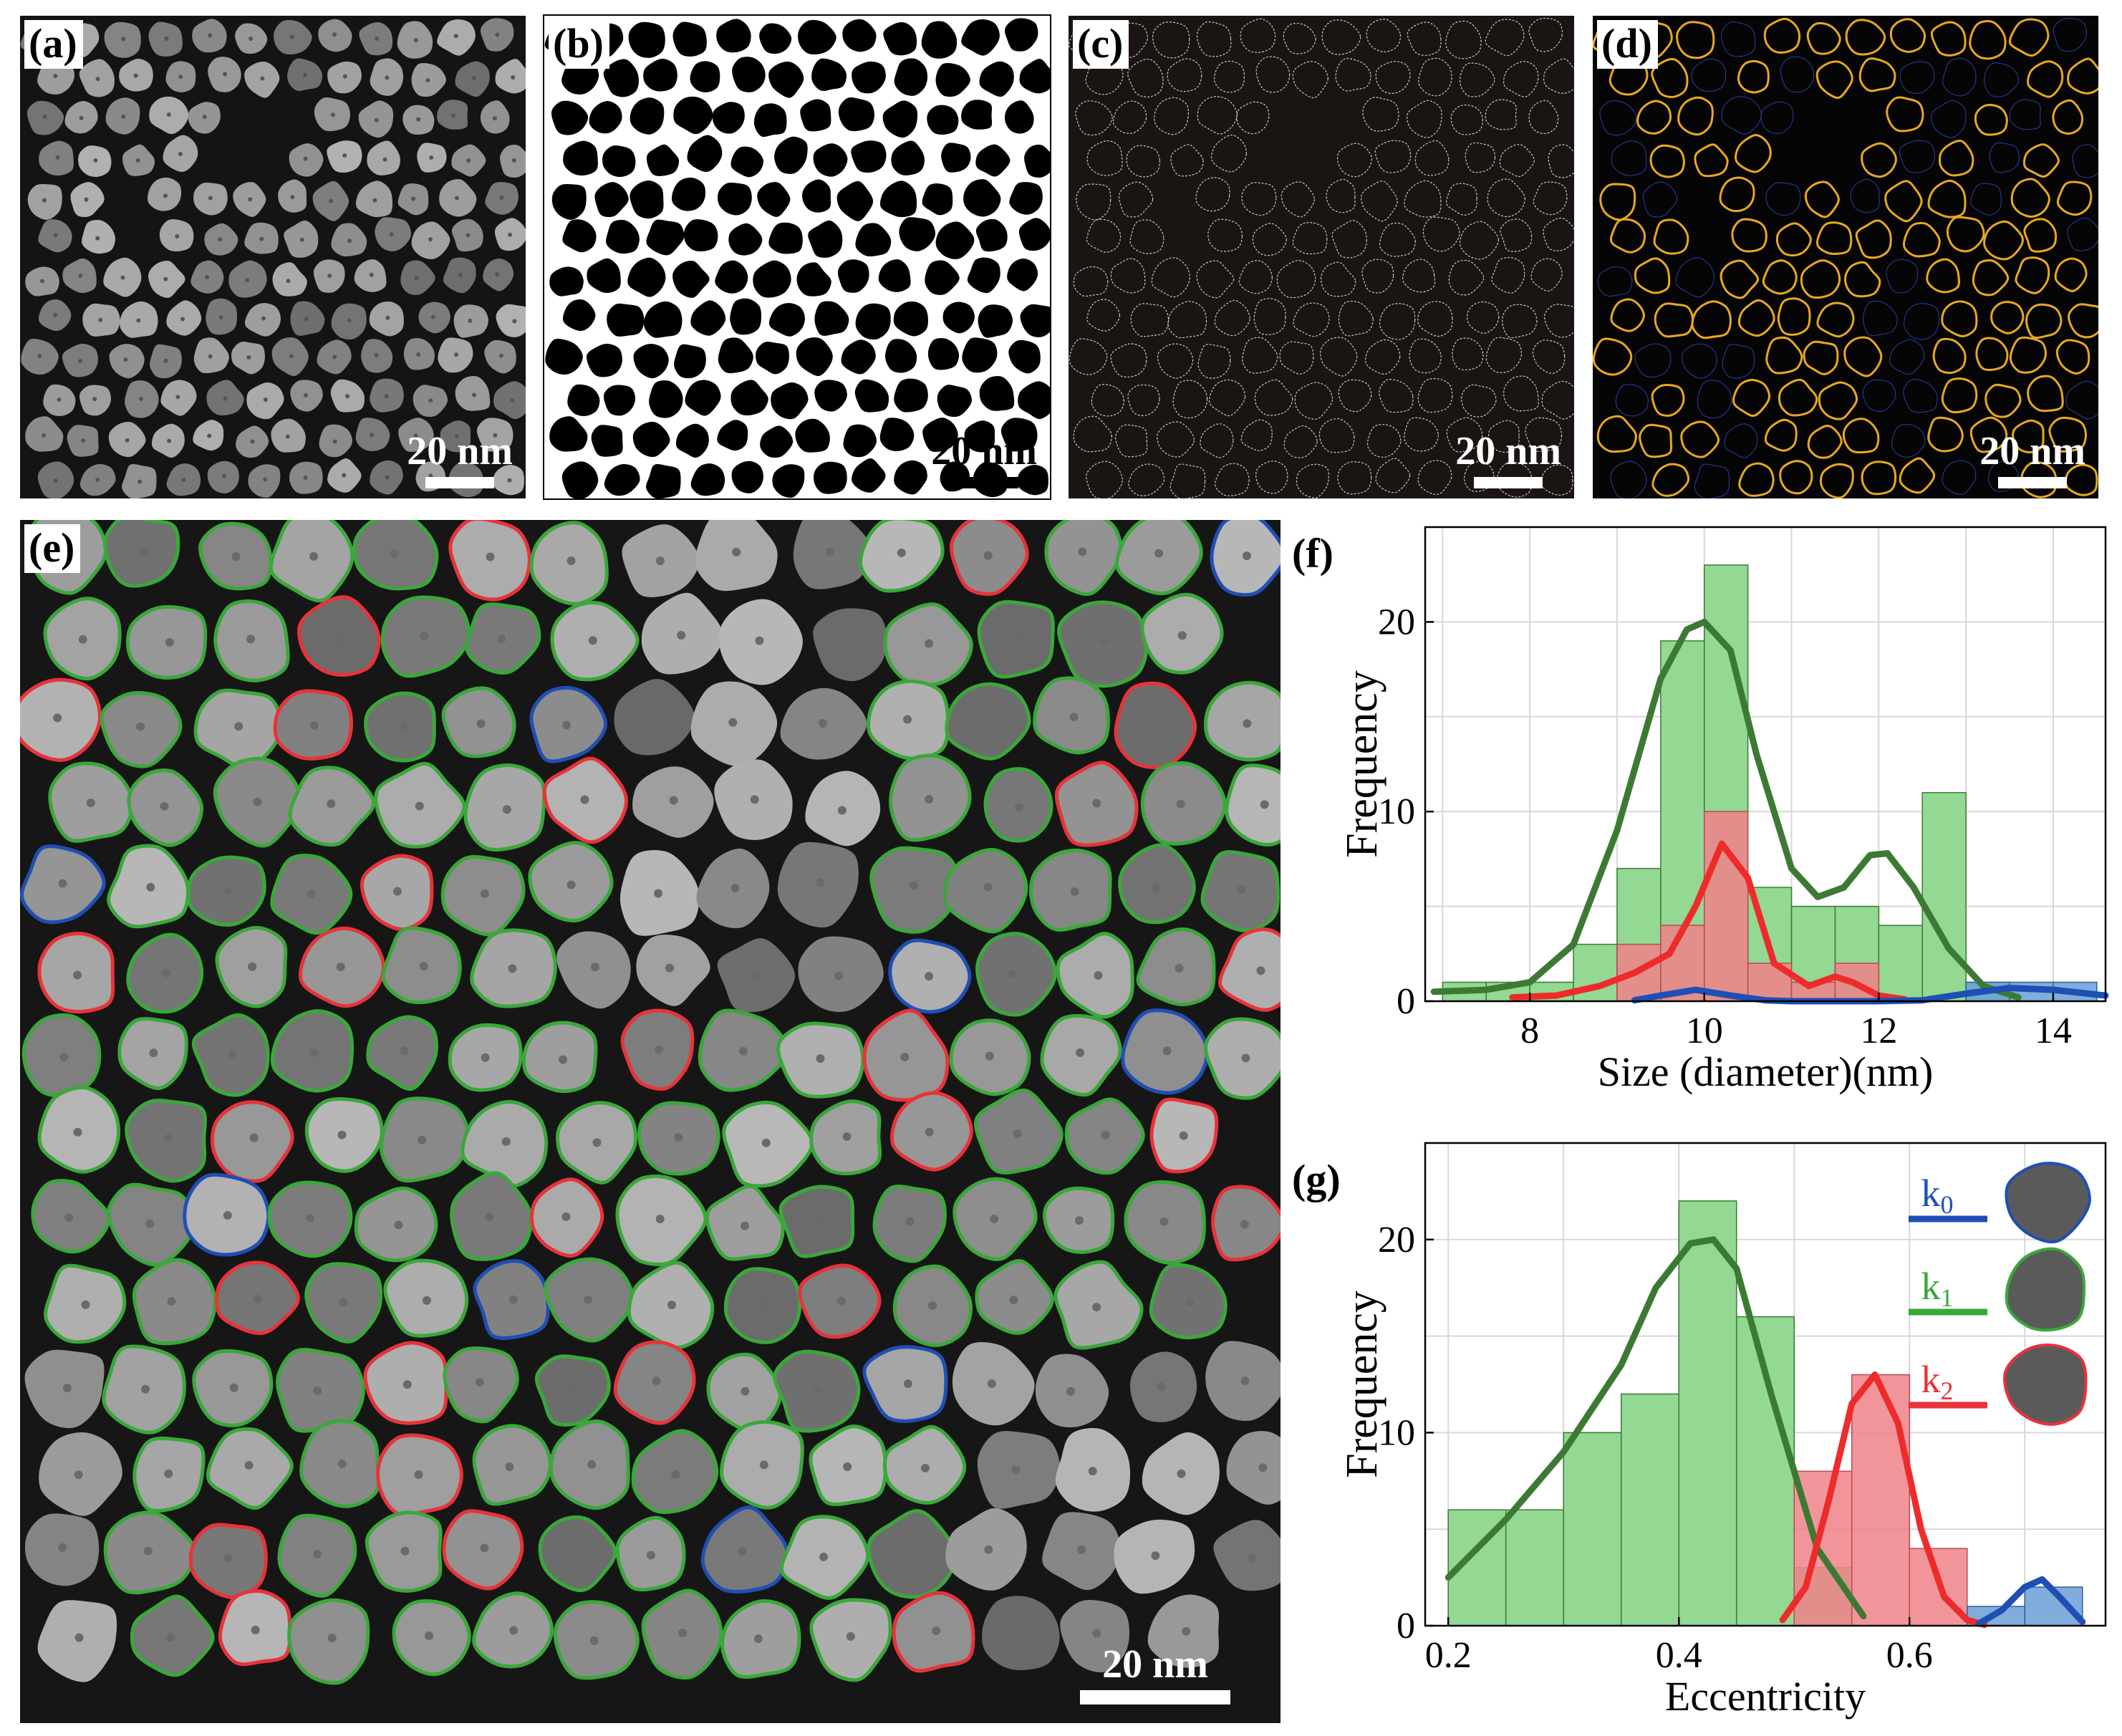  I want to click on panel-a-image, so click(273, 258).